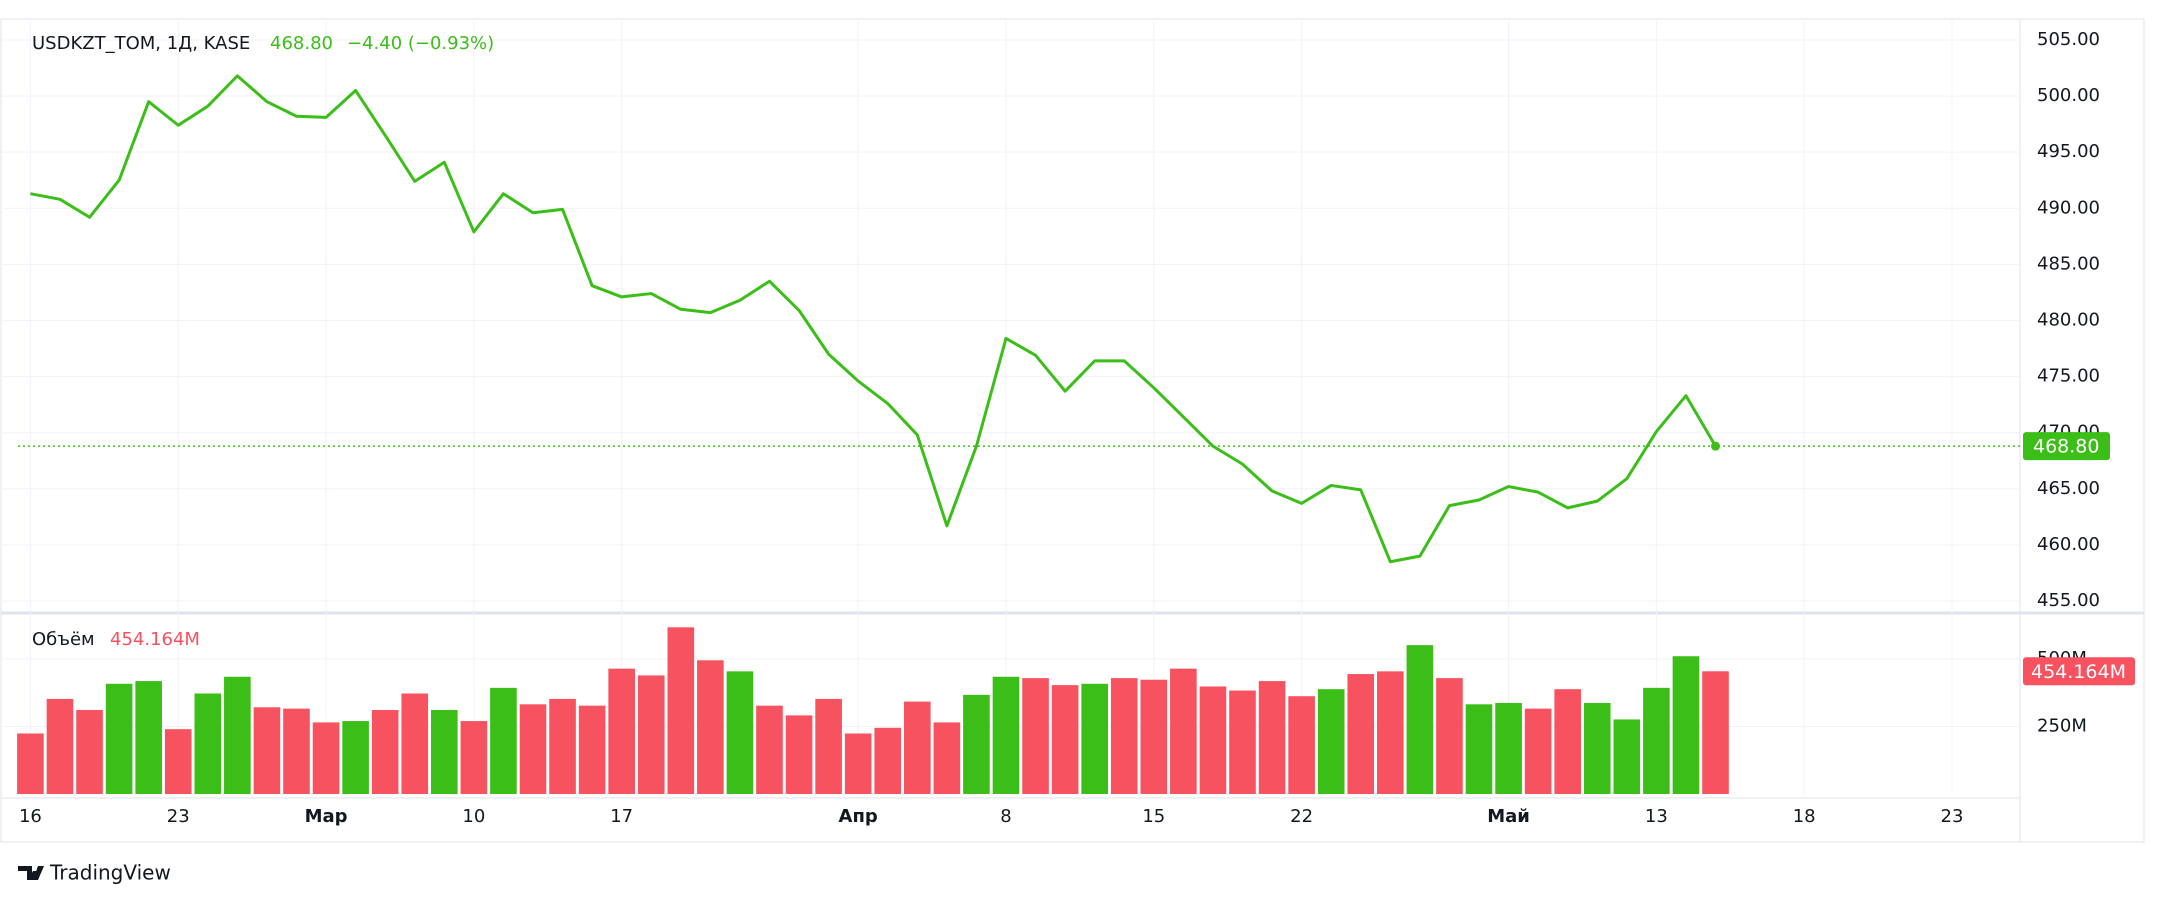 Image resolution: width=2160 pixels, height=904 pixels. I want to click on price-change: −4.40 (−0.93%), so click(420, 43).